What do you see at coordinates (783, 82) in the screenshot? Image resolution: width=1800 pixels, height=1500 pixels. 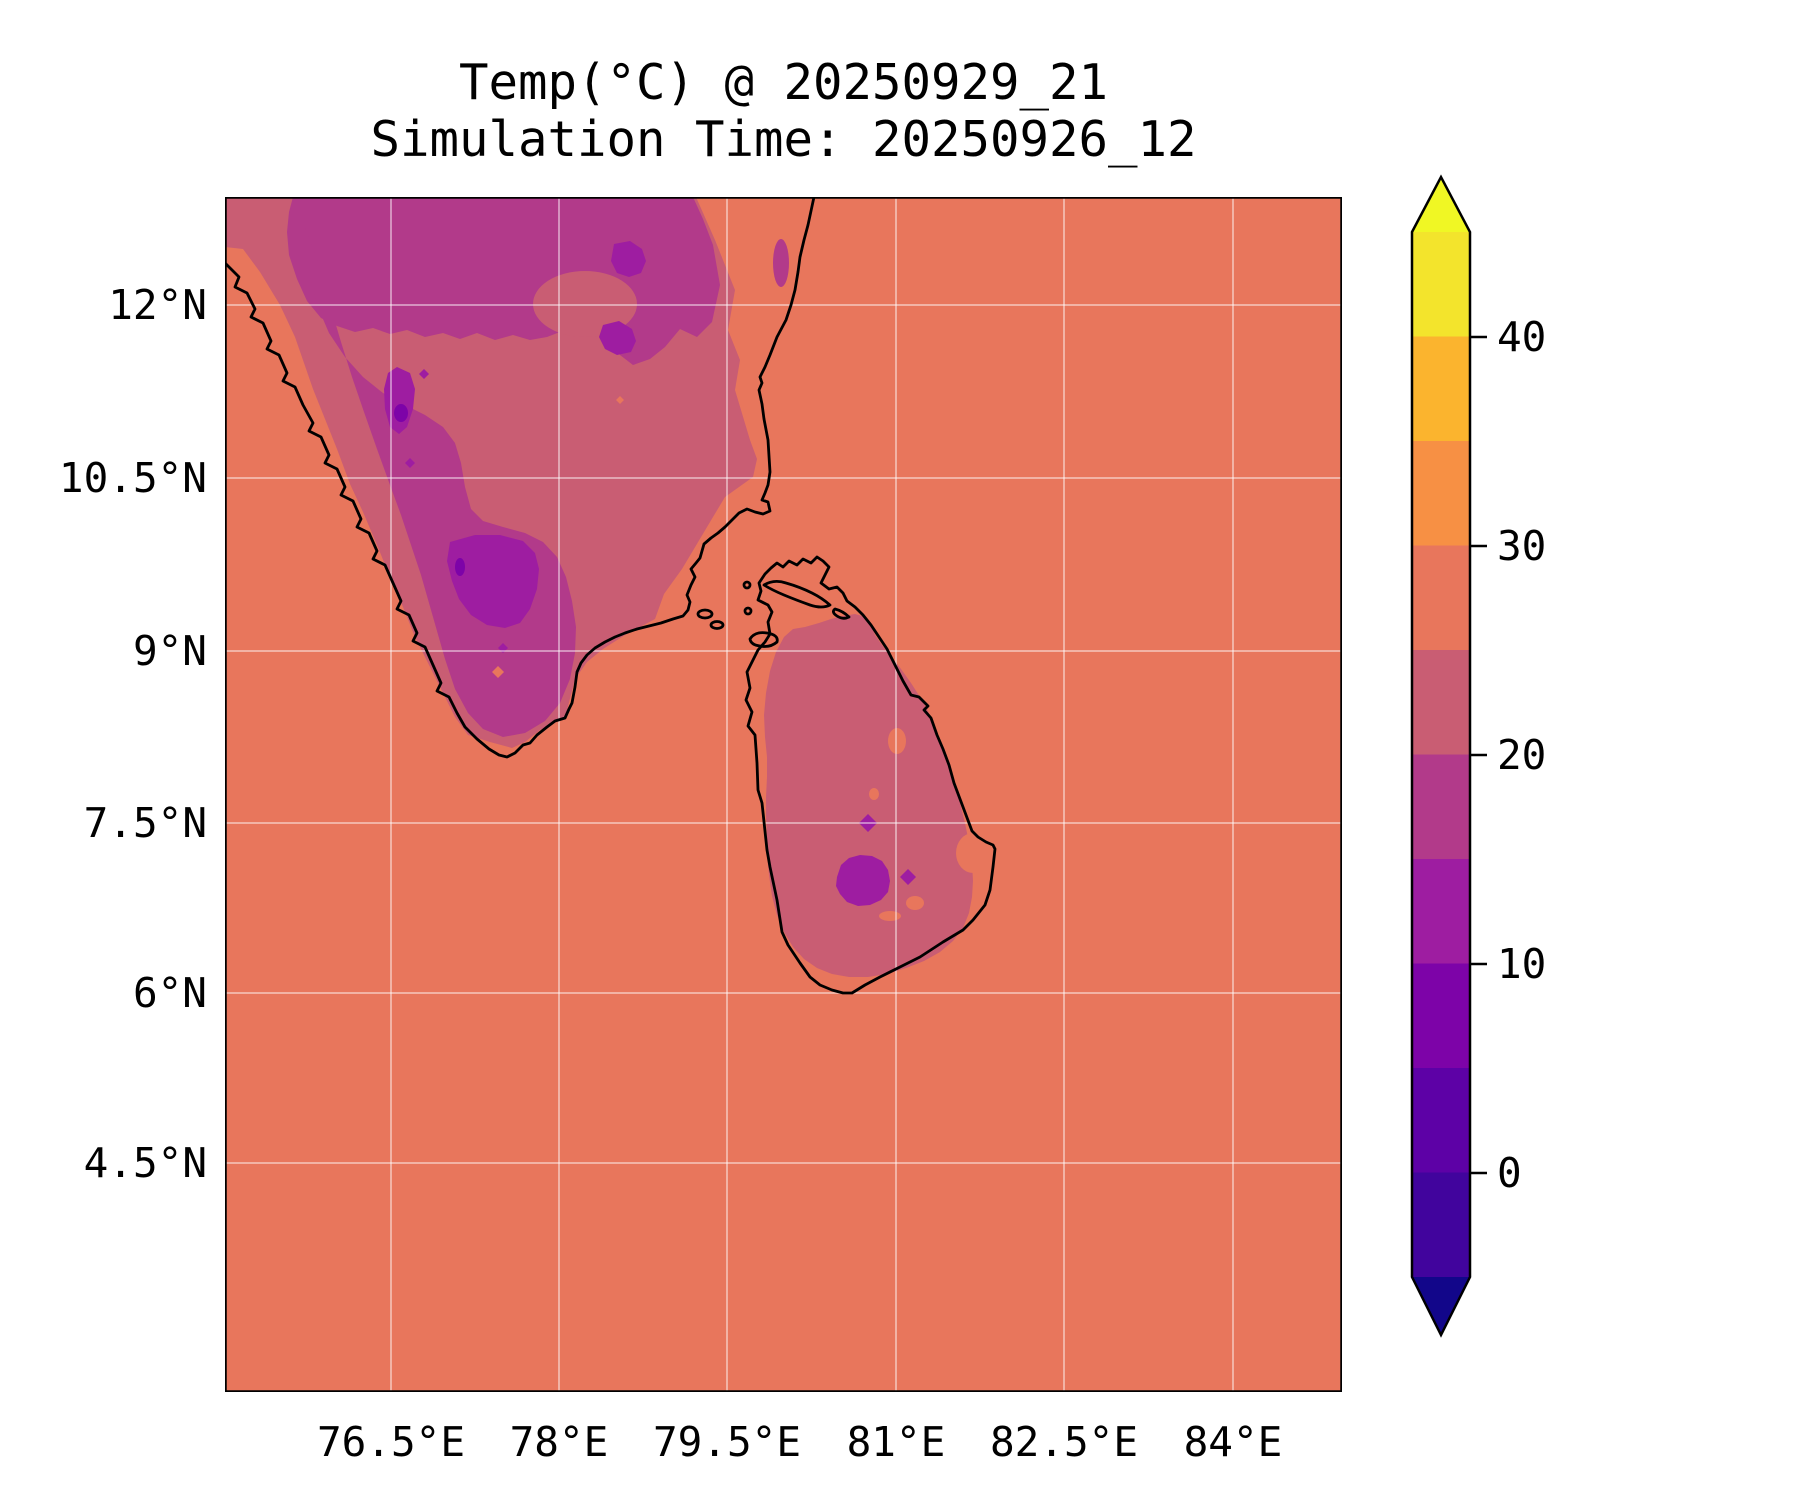 I see `title-line-1: Temp(°C) @ 20250929_21` at bounding box center [783, 82].